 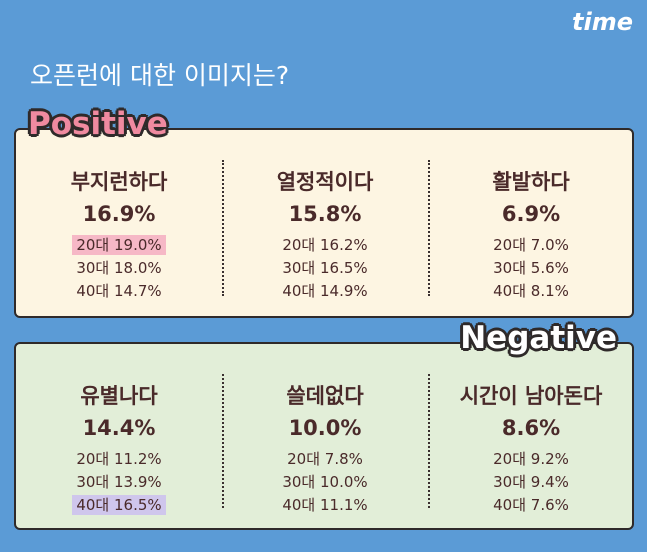 I want to click on age-row-text: 30대 10.0%, so click(x=324, y=482).